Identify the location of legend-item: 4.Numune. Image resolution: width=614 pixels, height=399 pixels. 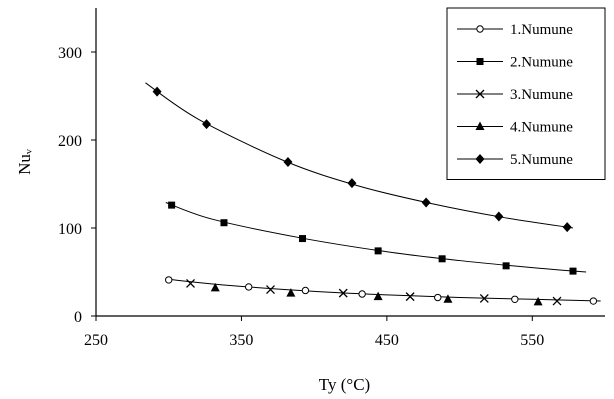
(515, 128).